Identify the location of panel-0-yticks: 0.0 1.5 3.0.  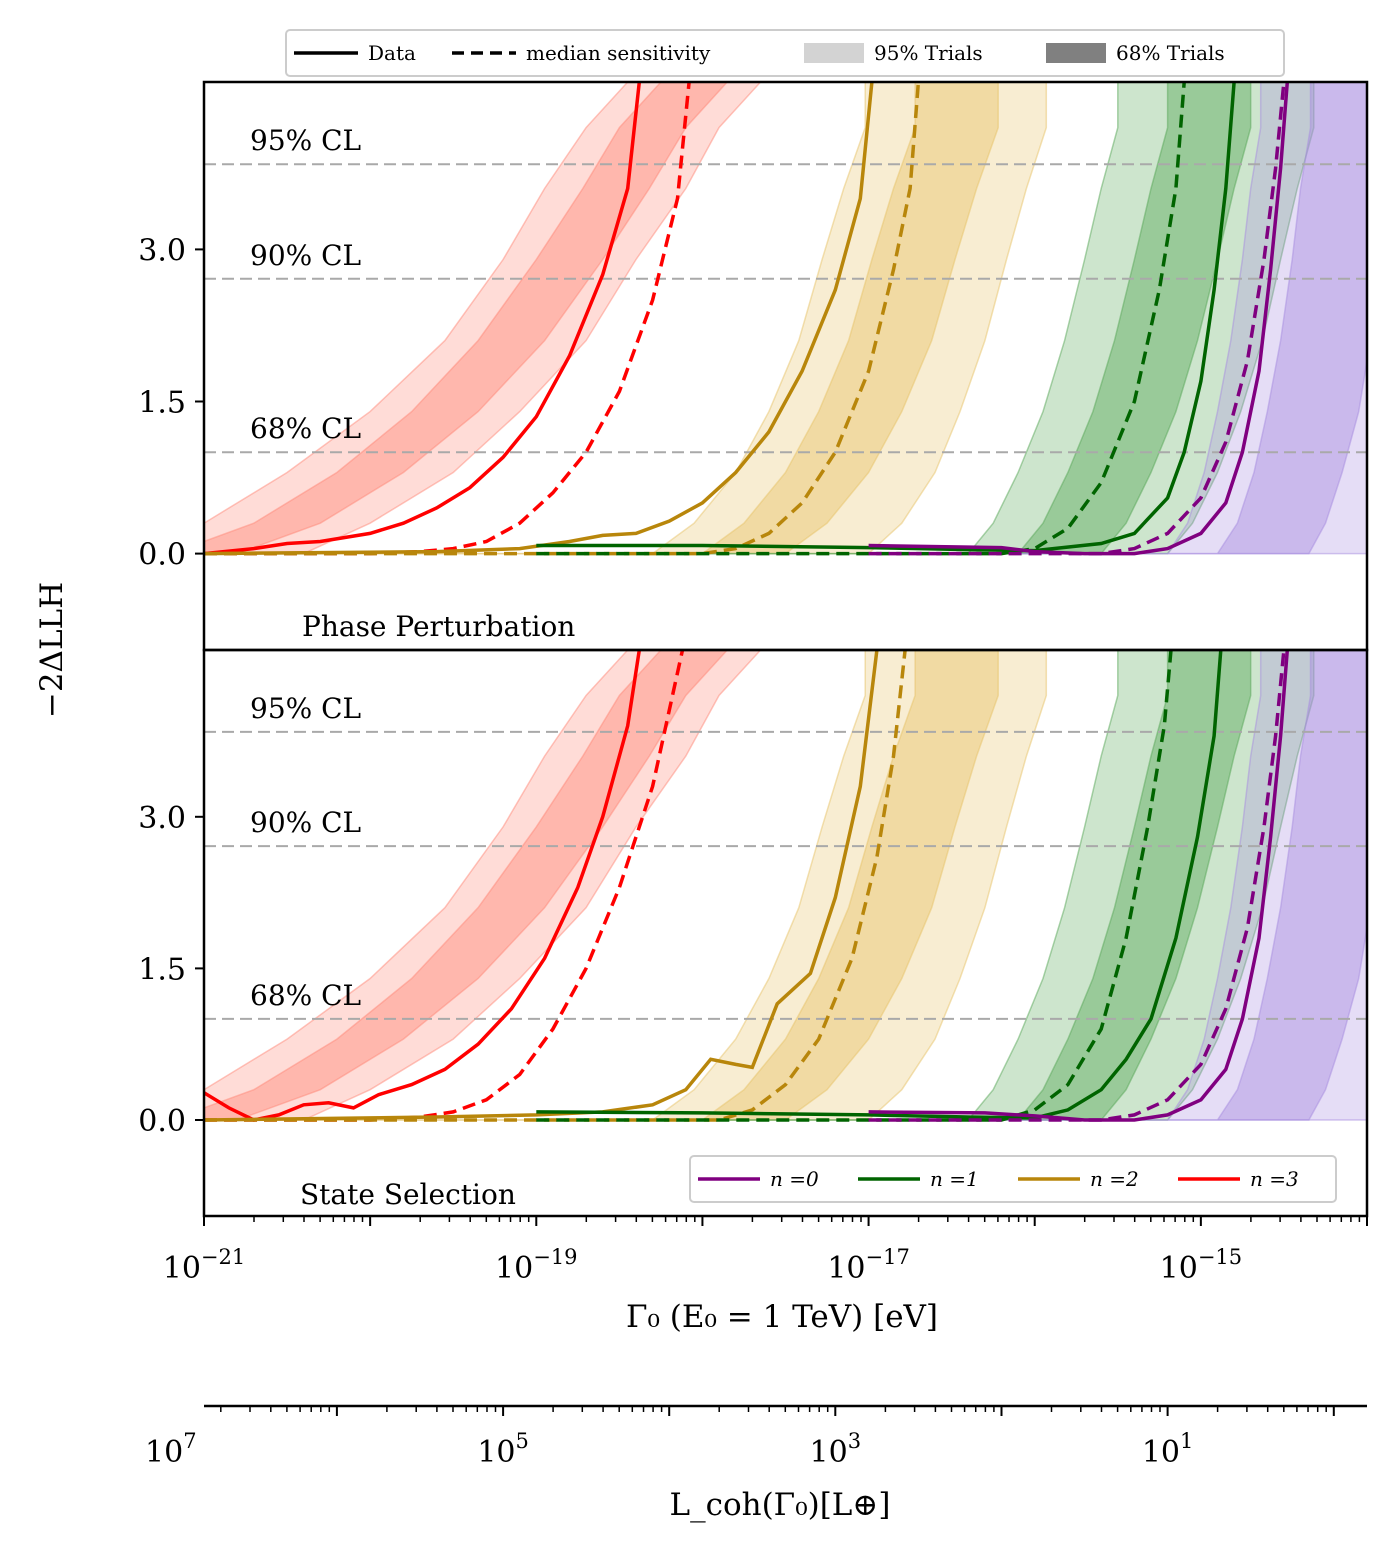
(171, 403).